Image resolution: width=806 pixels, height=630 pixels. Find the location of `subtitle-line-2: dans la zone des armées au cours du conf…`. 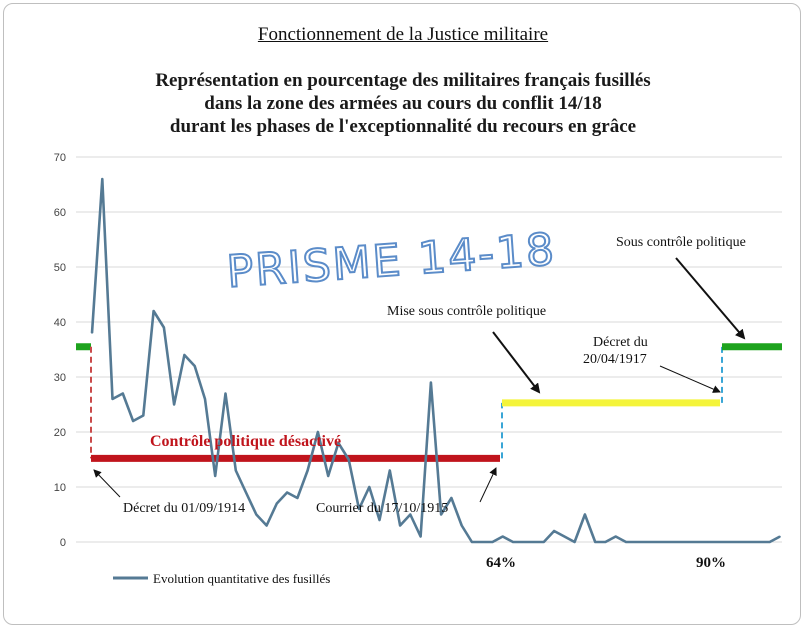

subtitle-line-2: dans la zone des armées au cours du conf… is located at coordinates (403, 103).